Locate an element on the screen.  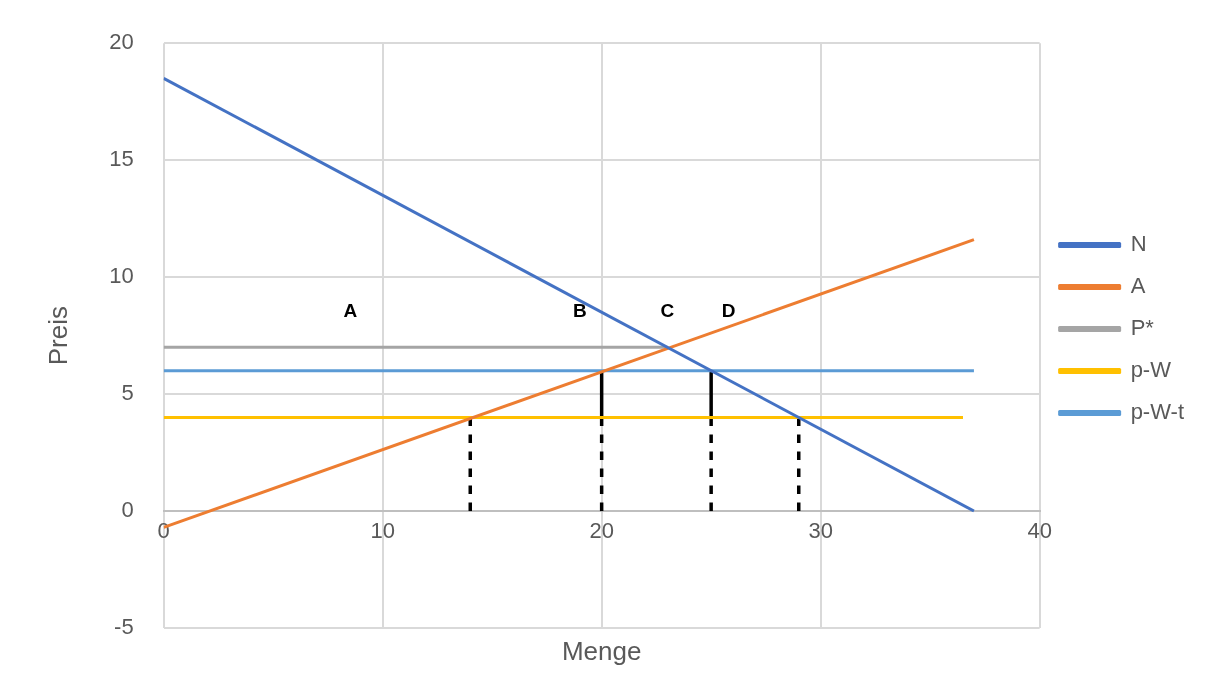
x-tick-label: 40 is located at coordinates (1039, 531).